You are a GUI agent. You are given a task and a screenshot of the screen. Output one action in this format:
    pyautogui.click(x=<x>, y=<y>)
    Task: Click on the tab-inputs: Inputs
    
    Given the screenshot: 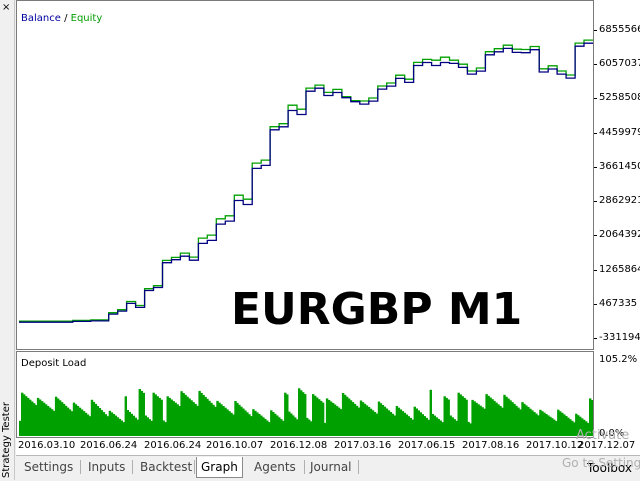 What is the action you would take?
    pyautogui.click(x=107, y=467)
    